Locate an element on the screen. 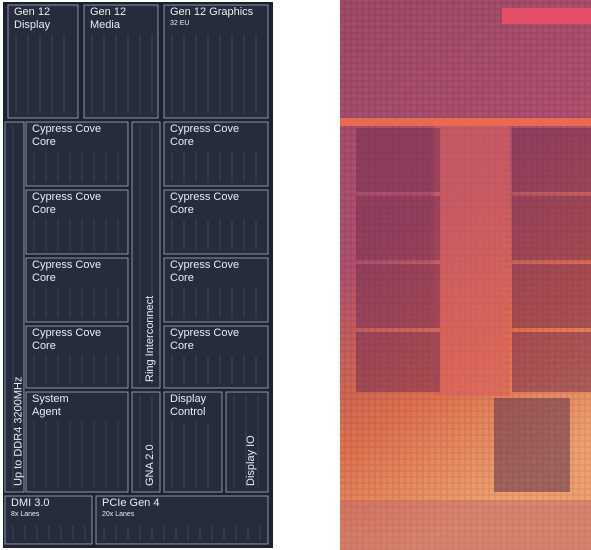 The width and height of the screenshot is (591, 550). block-label: PCIe Gen 4 is located at coordinates (130, 503).